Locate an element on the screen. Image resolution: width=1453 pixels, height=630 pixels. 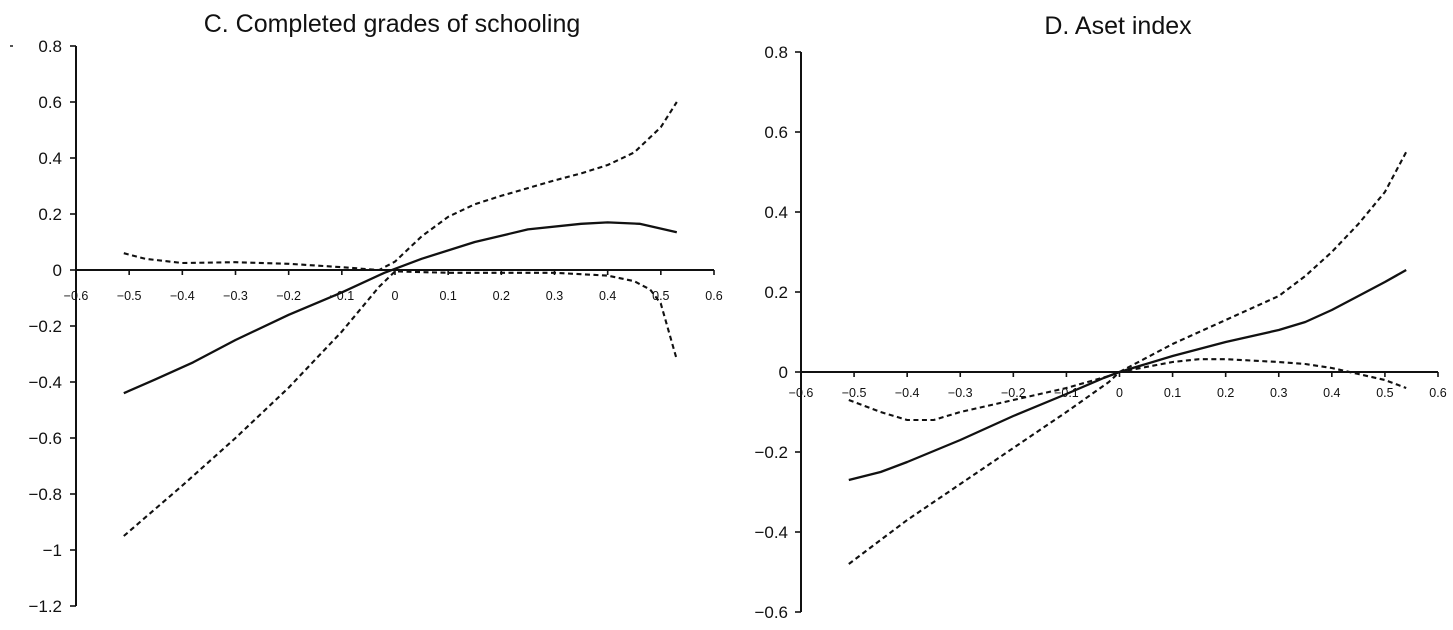
chart-title-d: D. Aset index is located at coordinates (1118, 26).